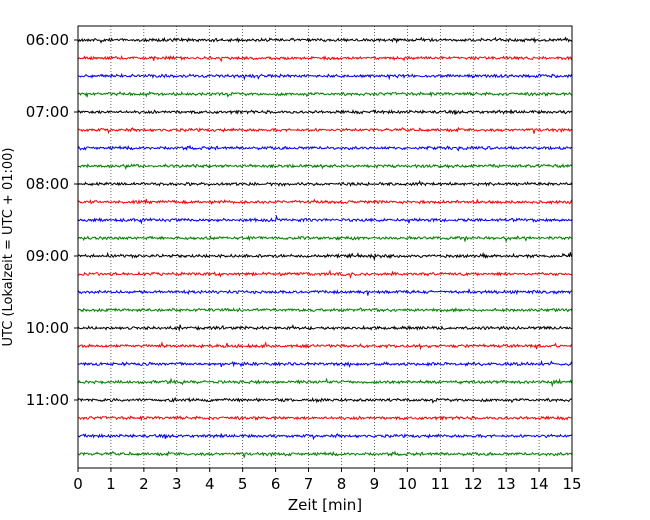  Describe the element at coordinates (111, 484) in the screenshot. I see `x-tick-label: 1` at that location.